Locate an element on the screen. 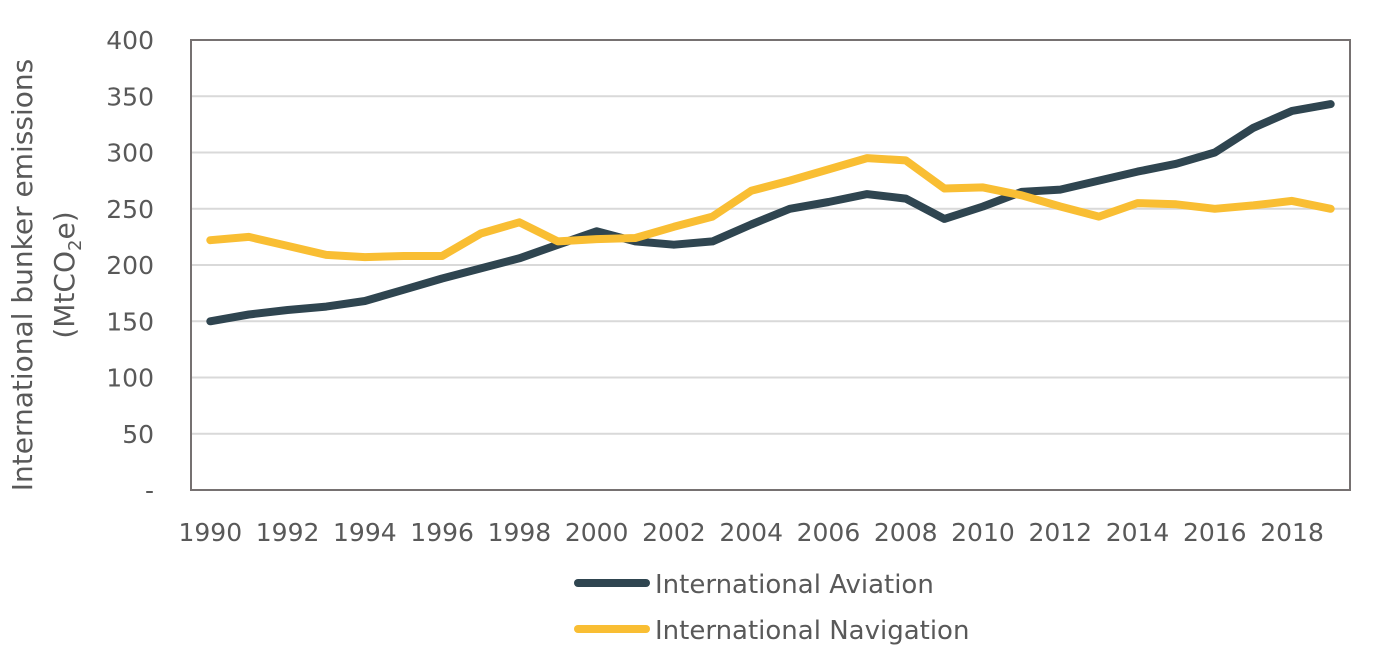 The image size is (1400, 659). legend-item-aviation: International Aviation is located at coordinates (754, 585).